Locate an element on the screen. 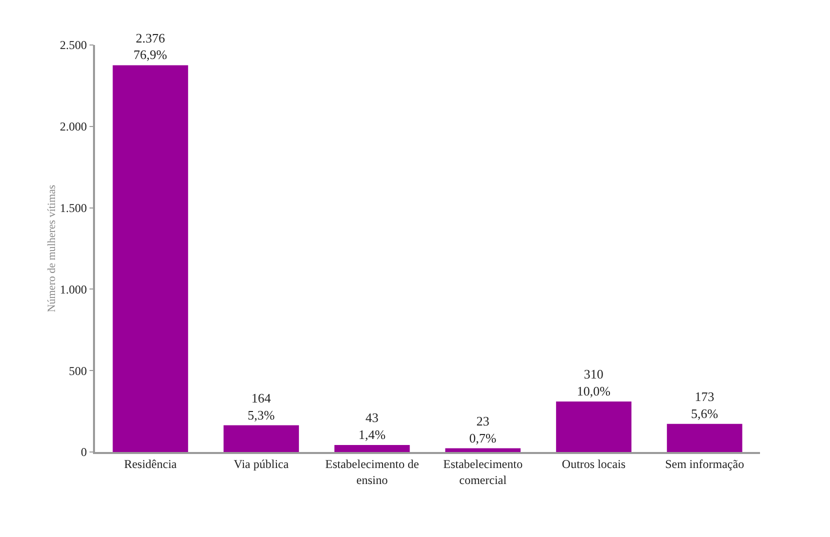 This screenshot has width=830, height=537. x-tick-label: Estabelecimento comercial is located at coordinates (483, 472).